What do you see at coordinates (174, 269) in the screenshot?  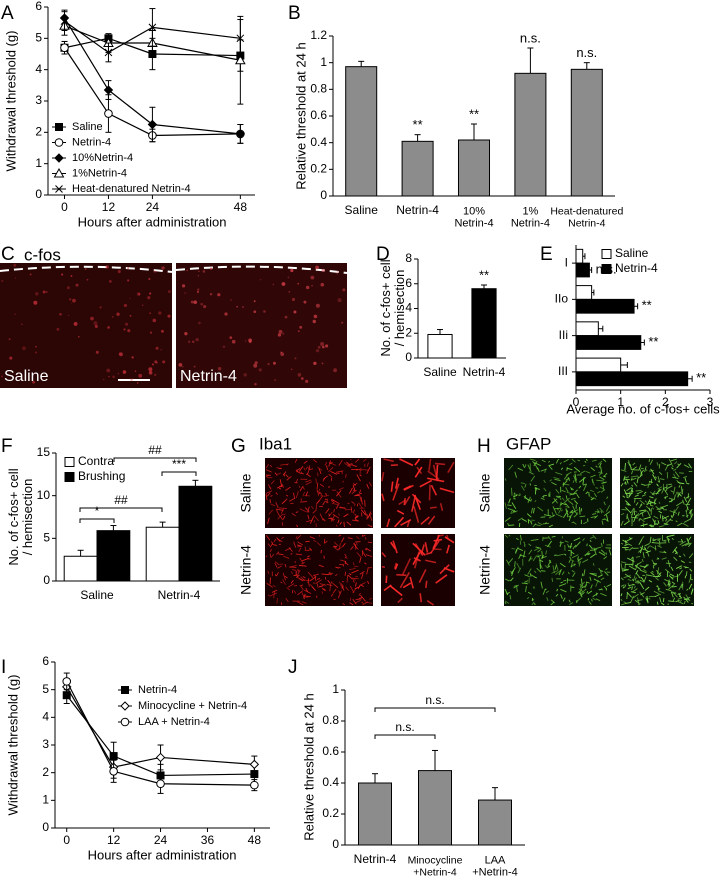 I see `border-line` at bounding box center [174, 269].